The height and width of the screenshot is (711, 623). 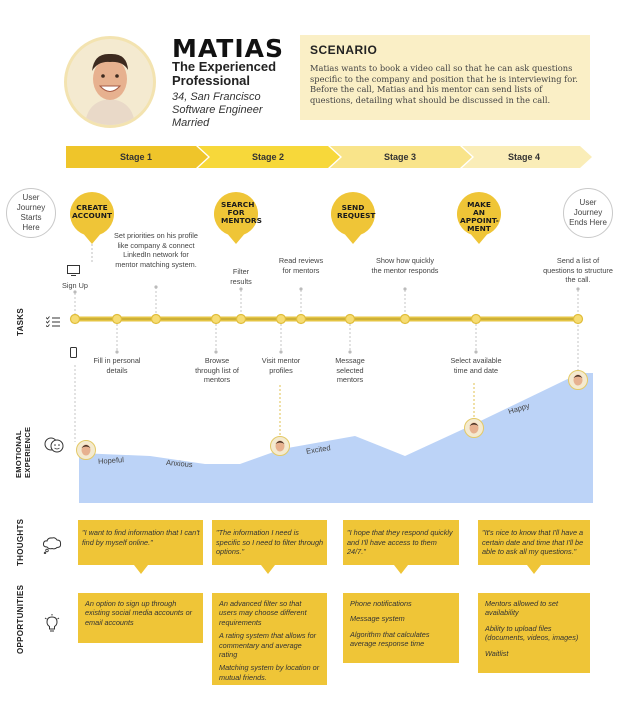 What do you see at coordinates (377, 619) in the screenshot?
I see `opportunity-3-item-2: Message system` at bounding box center [377, 619].